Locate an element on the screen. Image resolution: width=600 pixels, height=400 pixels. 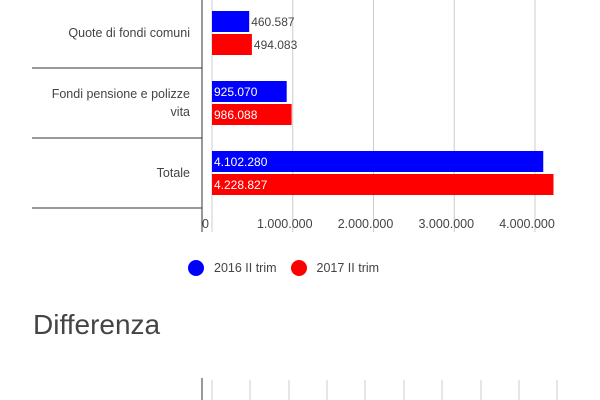
data-label: 986.088 is located at coordinates (236, 115).